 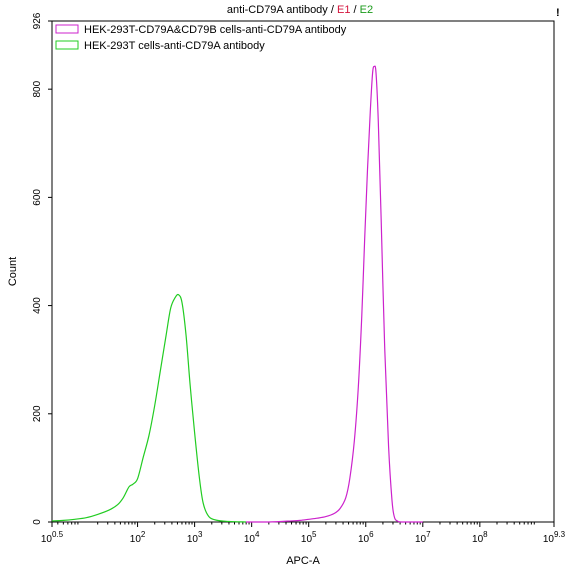 I want to click on y-tick-label: 800, so click(x=37, y=88).